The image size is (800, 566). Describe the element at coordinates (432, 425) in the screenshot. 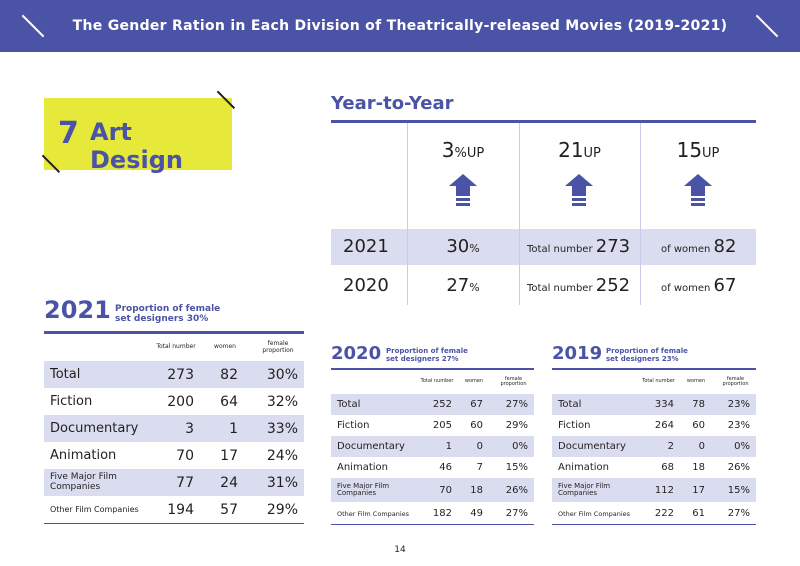

I see `table-row: Fiction 205 60 29%` at that location.